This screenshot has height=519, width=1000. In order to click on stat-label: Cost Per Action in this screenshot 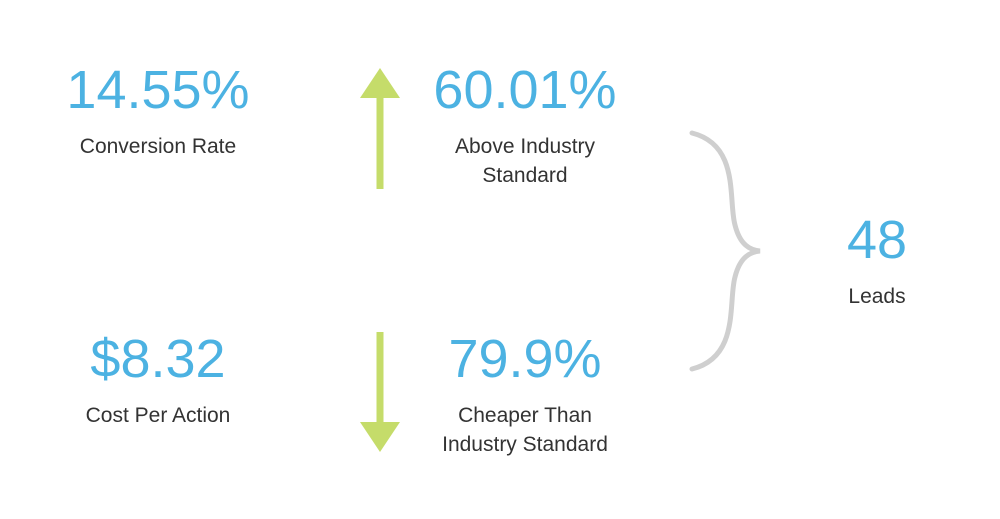, I will do `click(158, 415)`.